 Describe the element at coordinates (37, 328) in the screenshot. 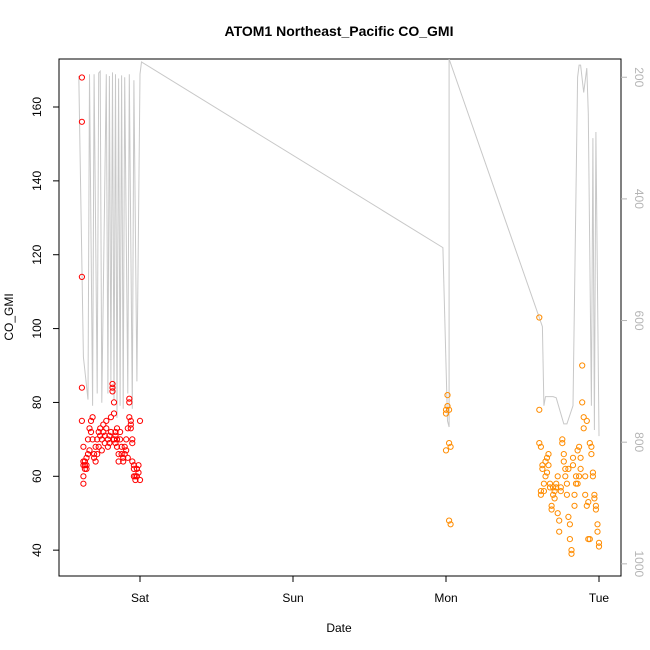

I see `y-tick-label: 100` at that location.